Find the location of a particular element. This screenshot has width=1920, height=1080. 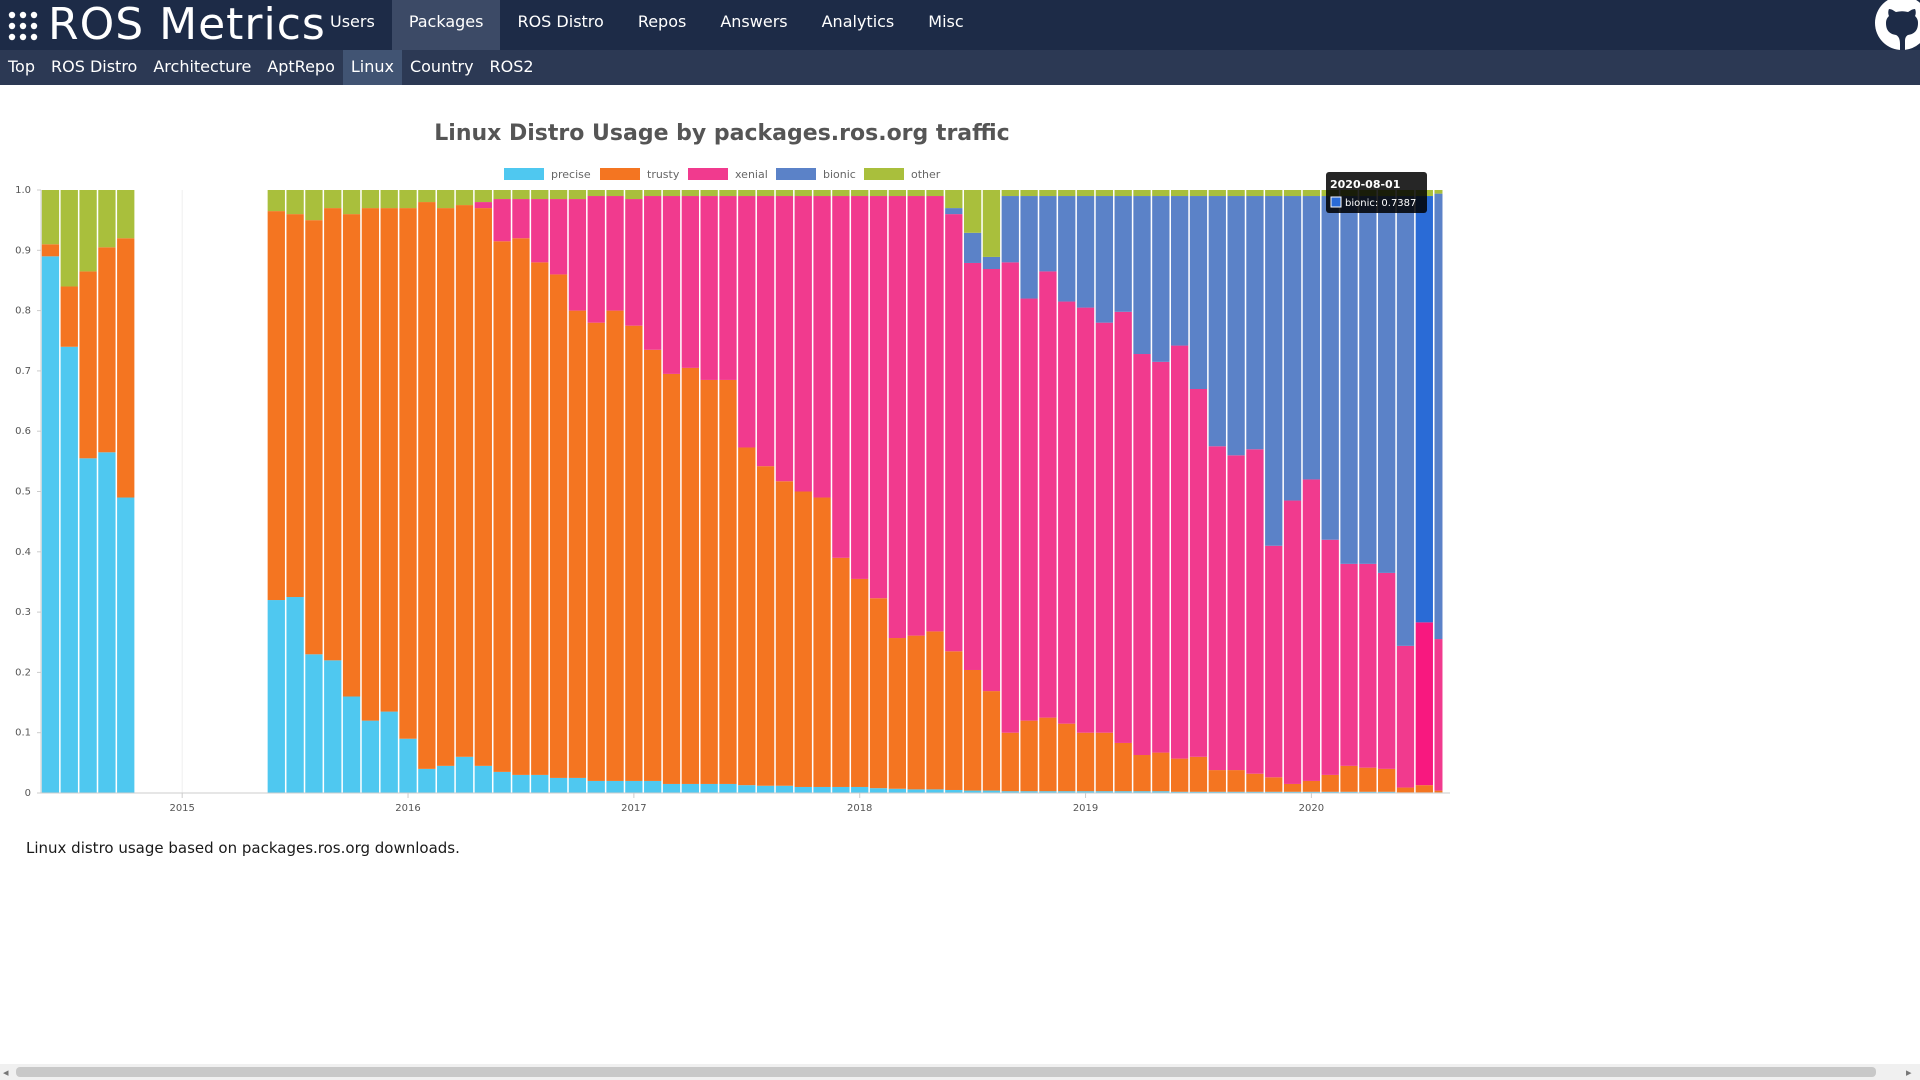

scroll-right-icon: ▸ is located at coordinates (1909, 1072).